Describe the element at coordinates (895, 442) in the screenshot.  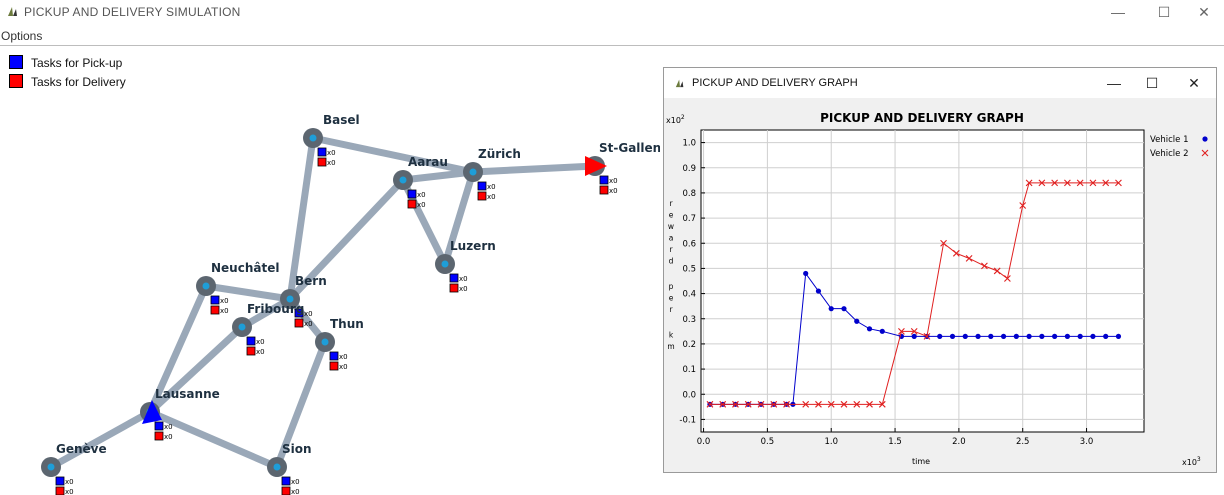
I see `x-tick-label: 1.5` at that location.